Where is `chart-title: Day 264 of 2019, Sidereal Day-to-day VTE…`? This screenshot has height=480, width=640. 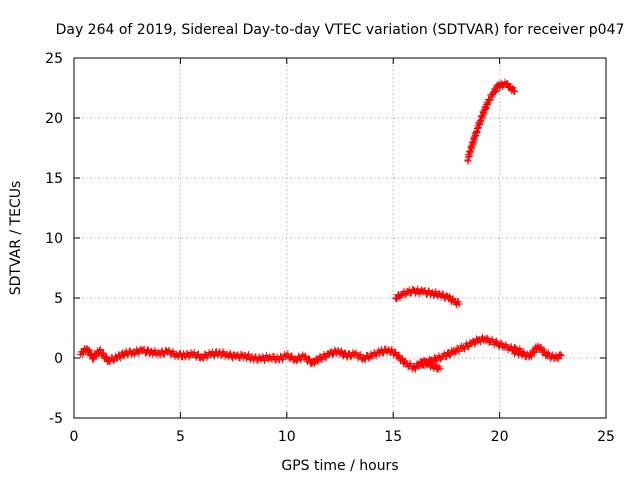 chart-title: Day 264 of 2019, Sidereal Day-to-day VTE… is located at coordinates (340, 30).